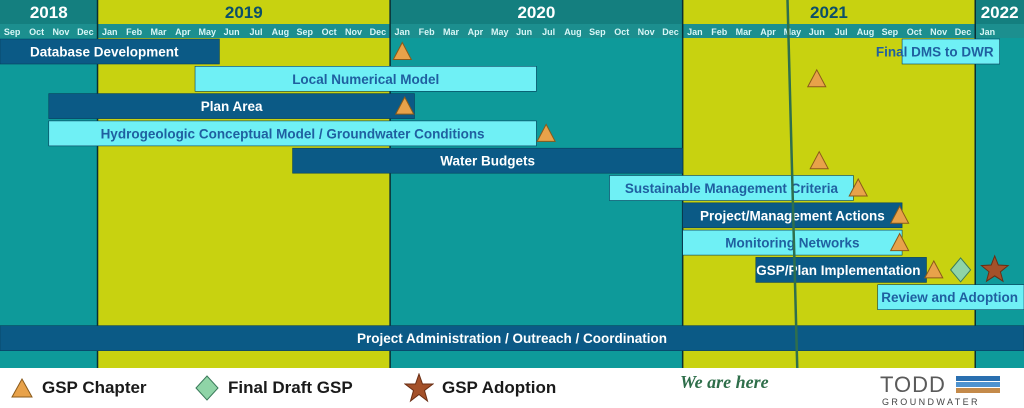 The height and width of the screenshot is (408, 1024). I want to click on year-label-2020: 2020, so click(536, 12).